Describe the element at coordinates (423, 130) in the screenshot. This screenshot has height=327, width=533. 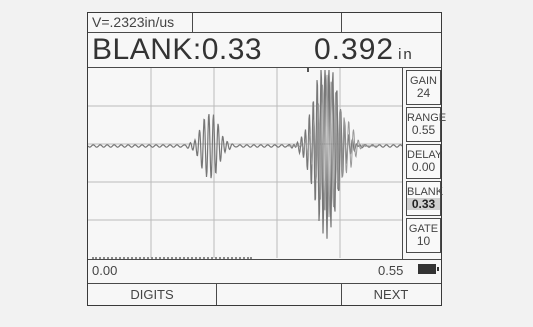
I see `menu-item-value: 0.55` at that location.